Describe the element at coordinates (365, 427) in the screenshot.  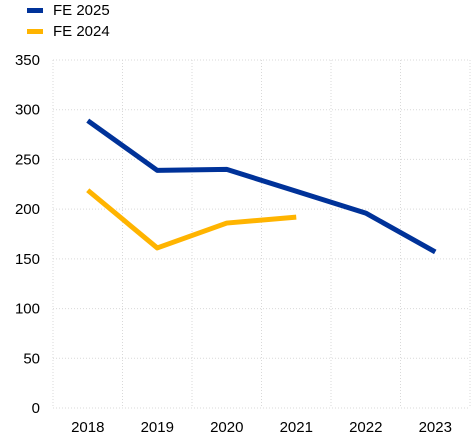
I see `x-tick-label: 2022` at that location.